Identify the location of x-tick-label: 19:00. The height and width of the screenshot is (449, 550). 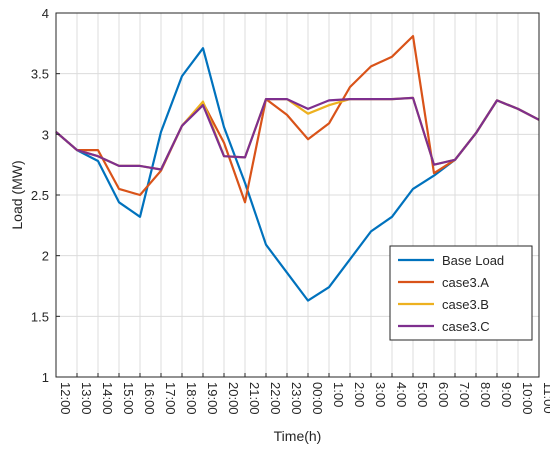
(212, 398).